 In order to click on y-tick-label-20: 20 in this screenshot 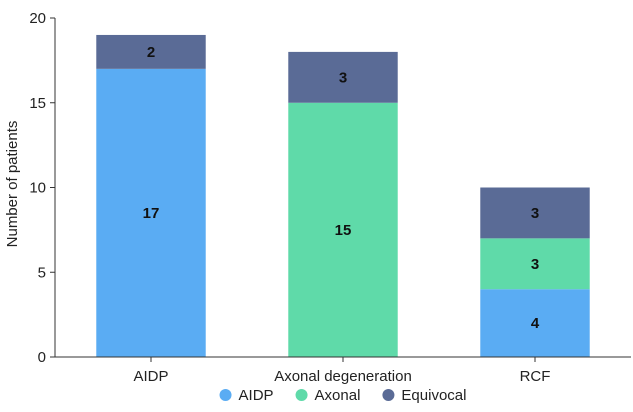, I will do `click(37, 18)`.